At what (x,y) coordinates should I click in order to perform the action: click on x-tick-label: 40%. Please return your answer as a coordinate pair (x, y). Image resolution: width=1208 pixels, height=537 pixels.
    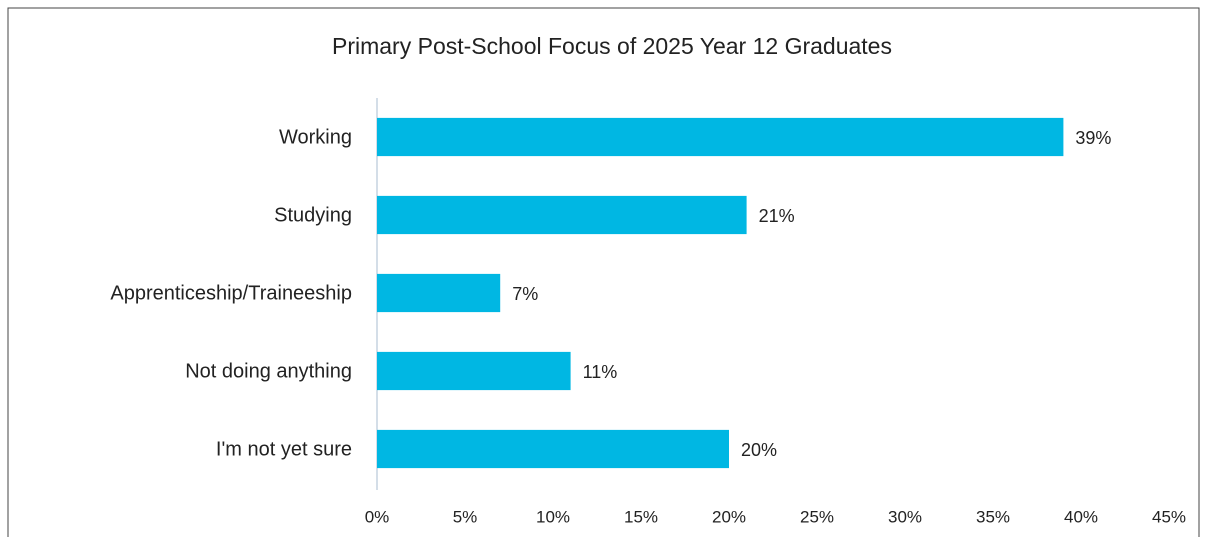
    Looking at the image, I should click on (1081, 516).